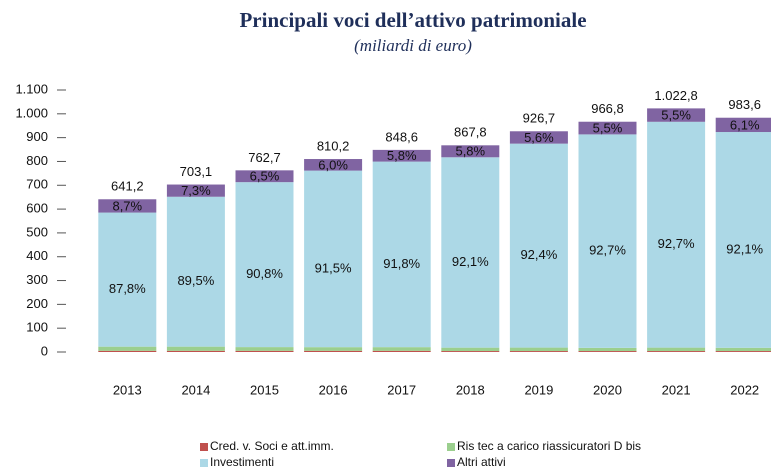  What do you see at coordinates (37, 231) in the screenshot?
I see `y-tick-label: 500` at bounding box center [37, 231].